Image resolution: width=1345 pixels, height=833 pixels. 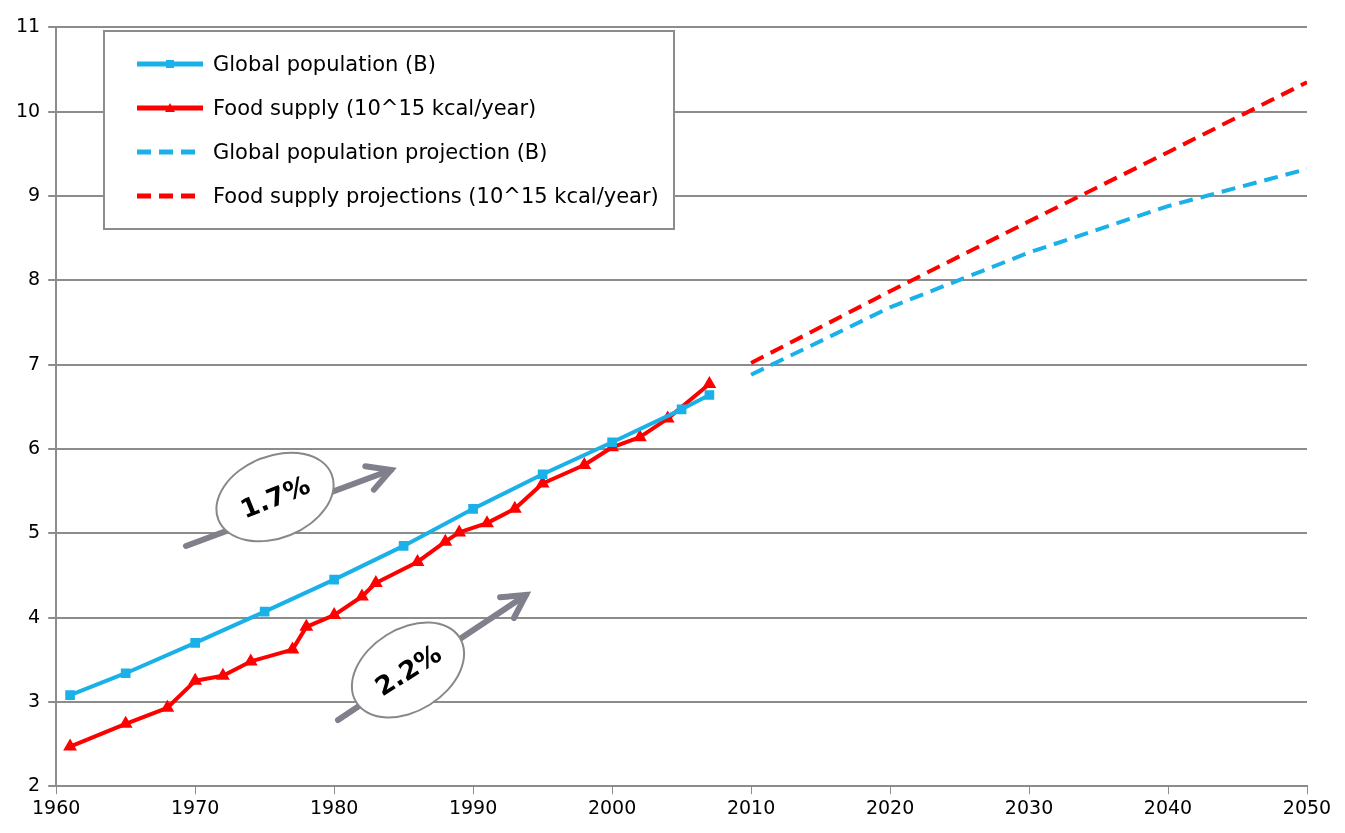 What do you see at coordinates (1307, 806) in the screenshot?
I see `x-tick-label: 2050` at bounding box center [1307, 806].